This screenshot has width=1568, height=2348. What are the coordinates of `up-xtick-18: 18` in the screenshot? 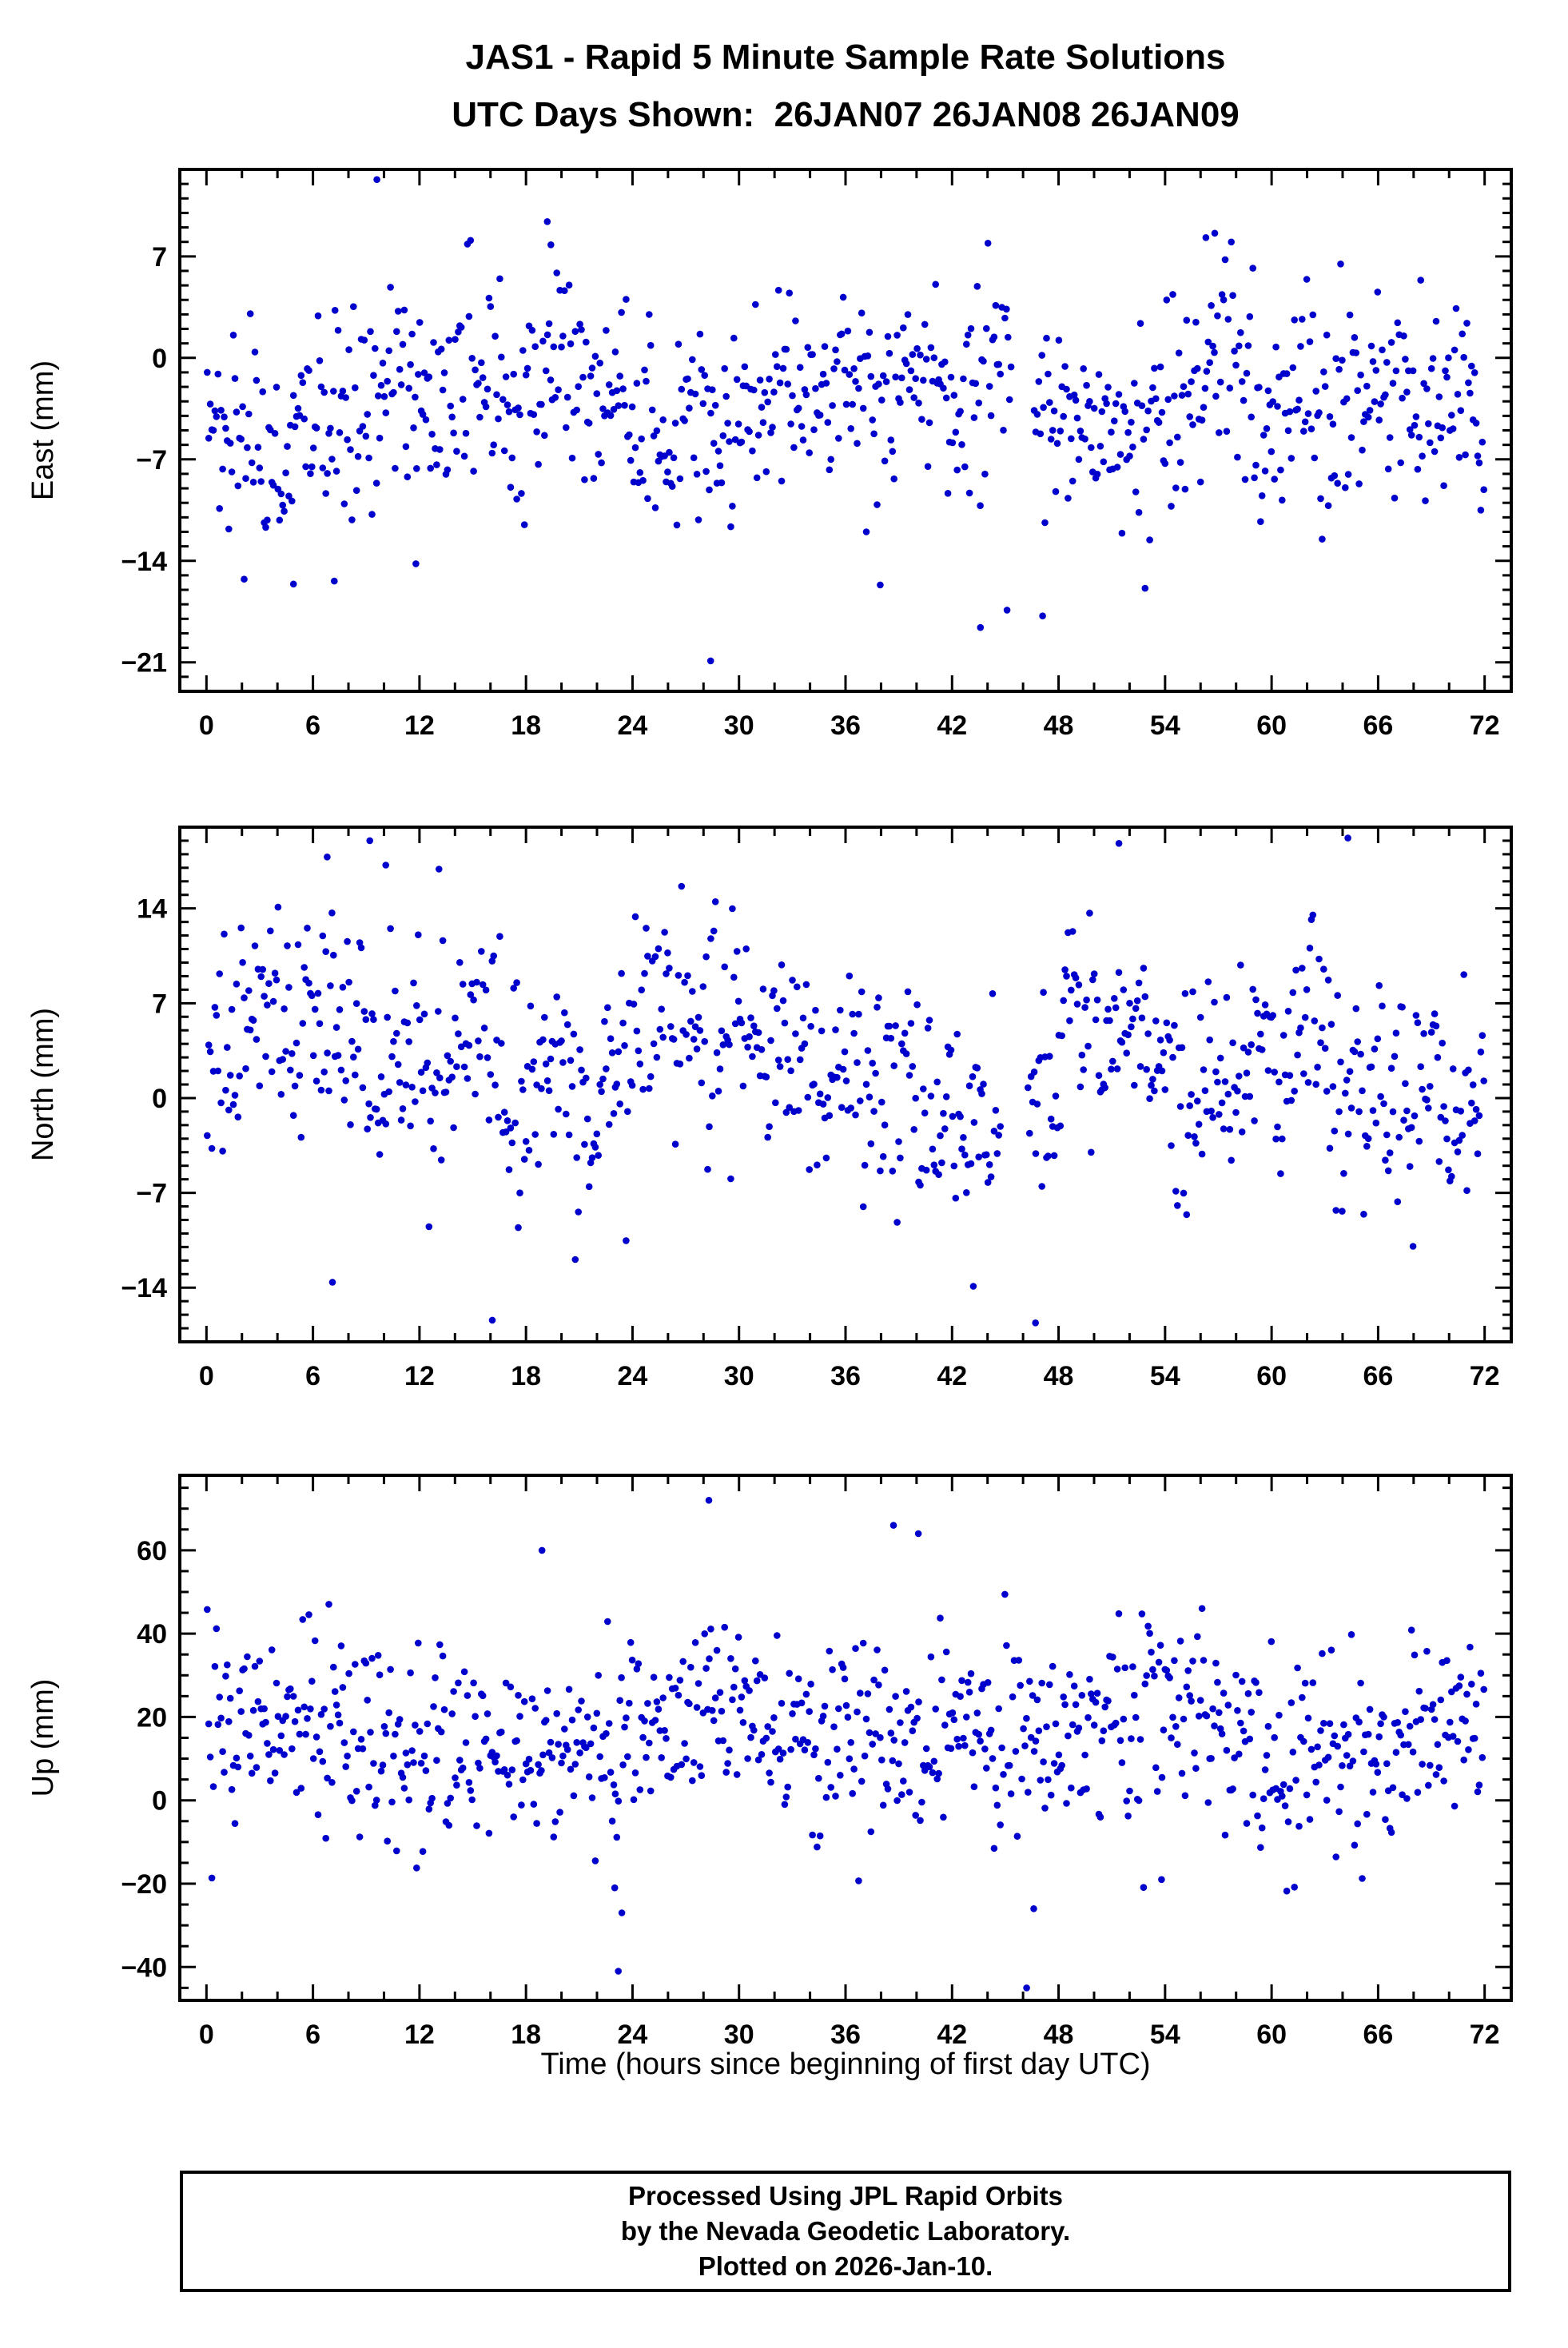 It's located at (526, 2035).